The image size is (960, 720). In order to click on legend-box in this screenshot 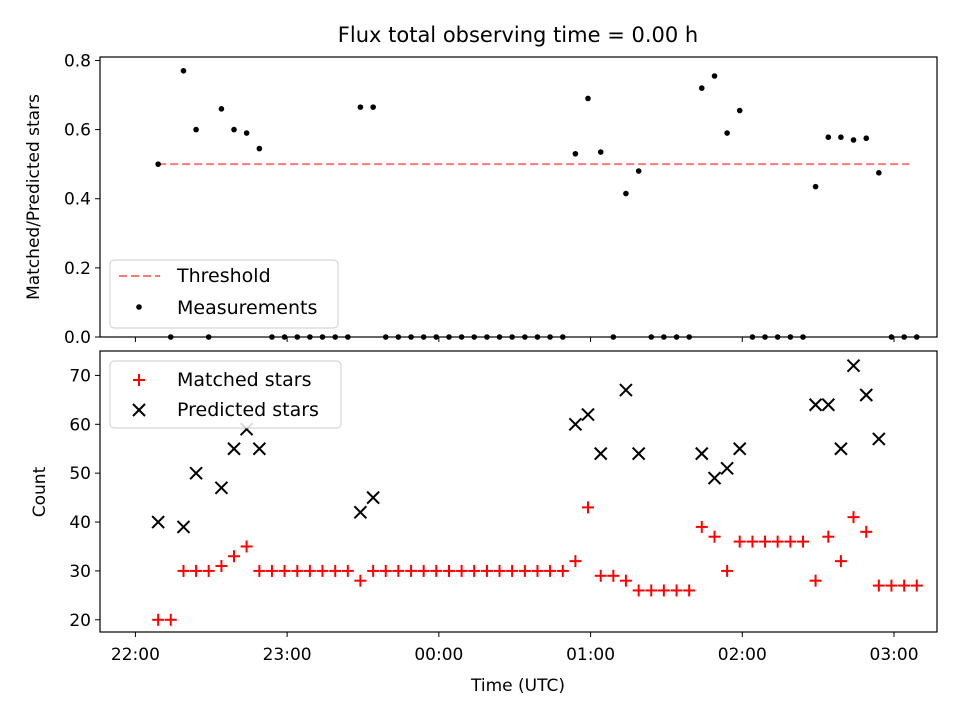, I will do `click(225, 394)`.